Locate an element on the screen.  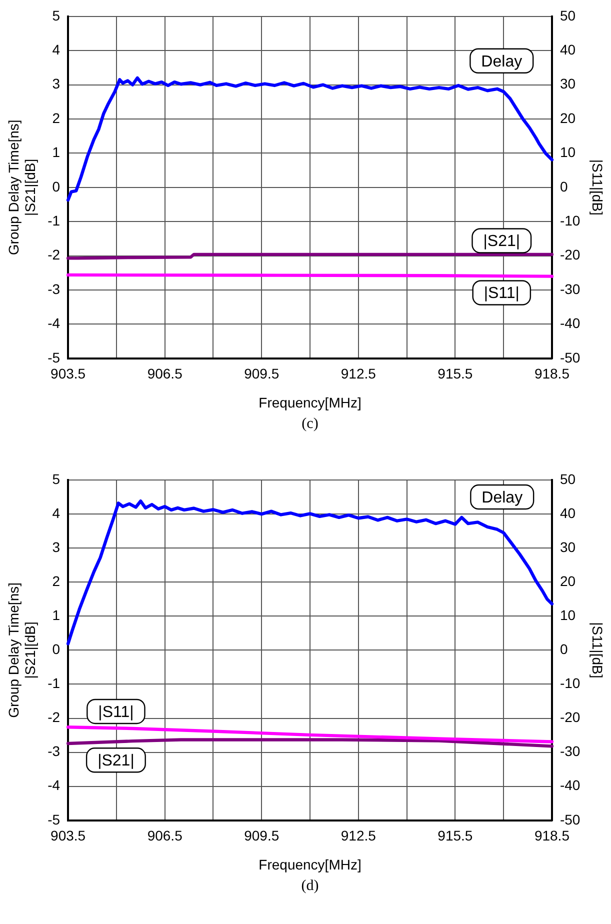
text: (d) is located at coordinates (310, 886).